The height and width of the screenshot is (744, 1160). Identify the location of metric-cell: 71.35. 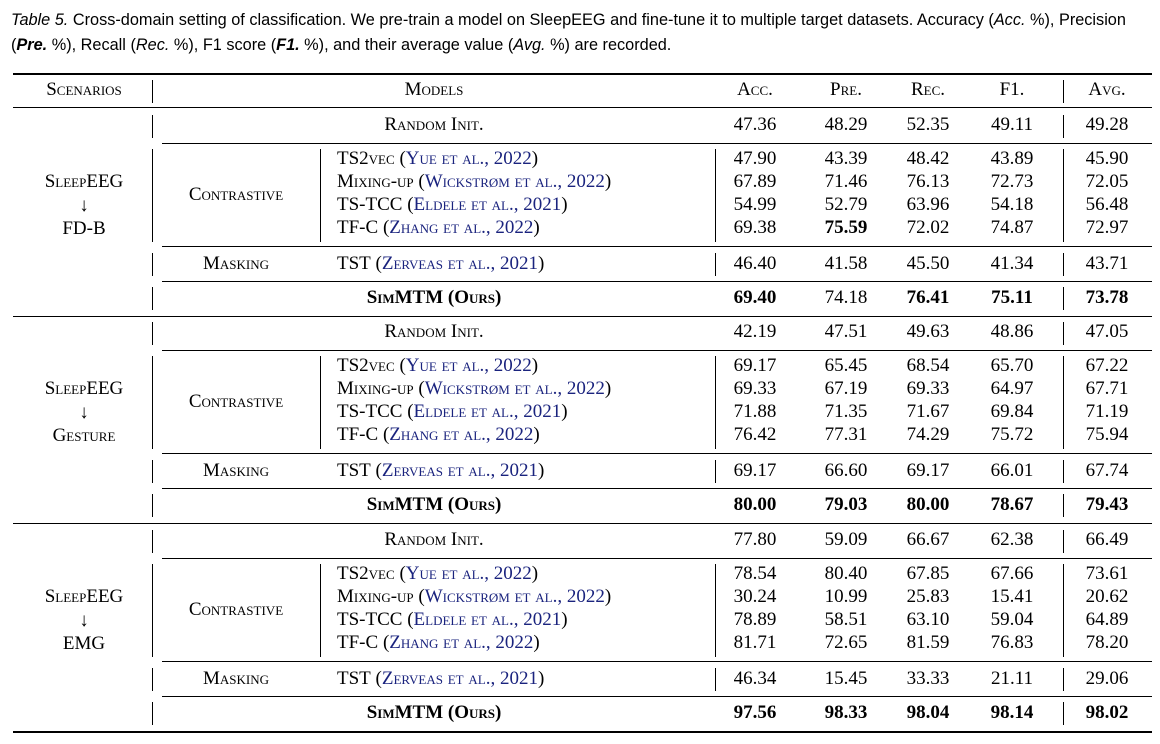
(846, 412).